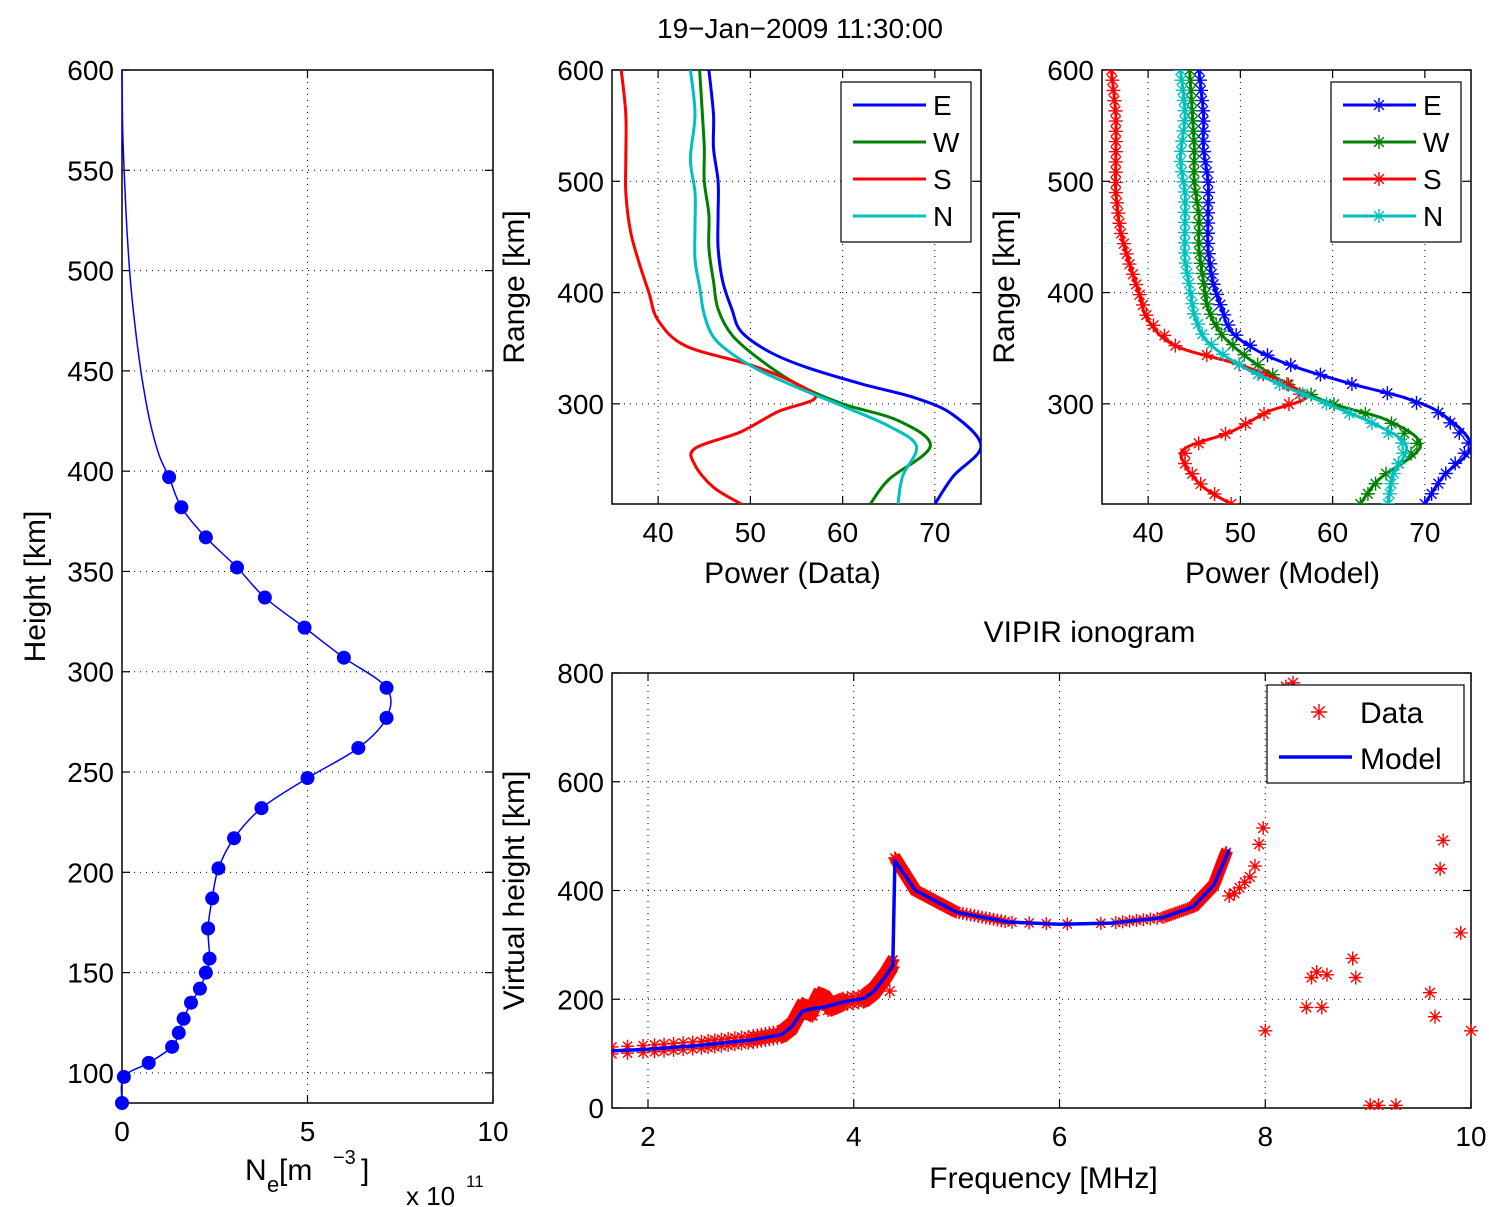 The height and width of the screenshot is (1207, 1489). Describe the element at coordinates (1004, 286) in the screenshot. I see `y-axis-label: Range [km]` at that location.